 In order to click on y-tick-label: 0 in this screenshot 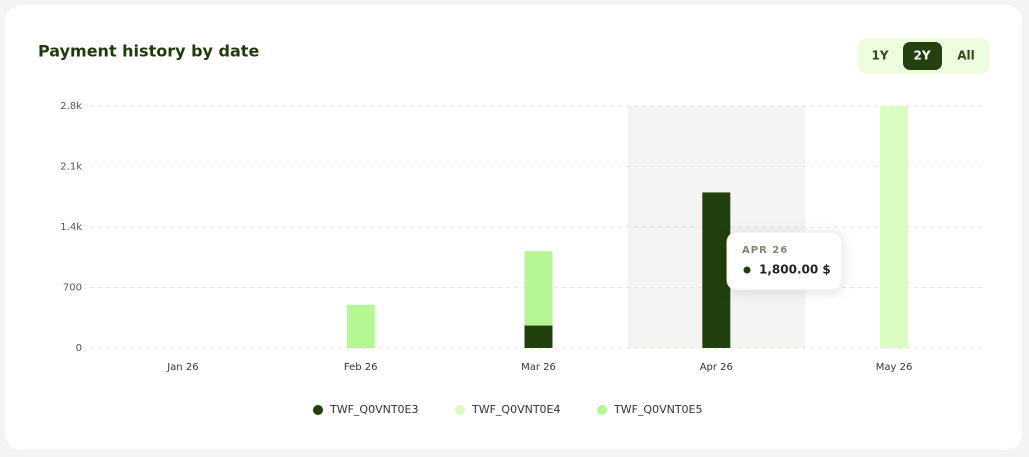, I will do `click(79, 348)`.